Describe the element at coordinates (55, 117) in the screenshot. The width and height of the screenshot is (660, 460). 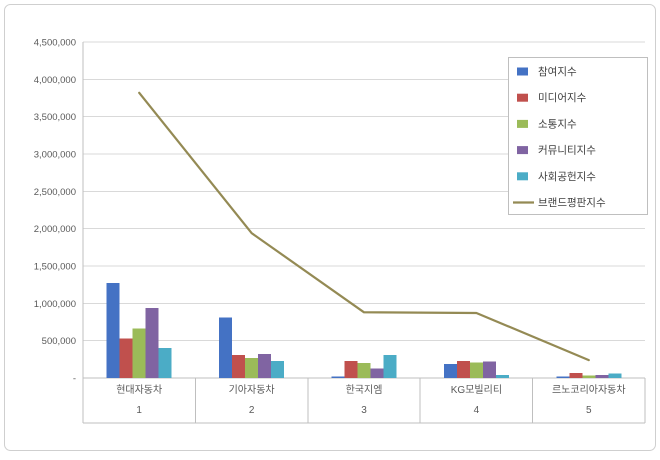
I see `y-tick-label: 3,500,000` at that location.